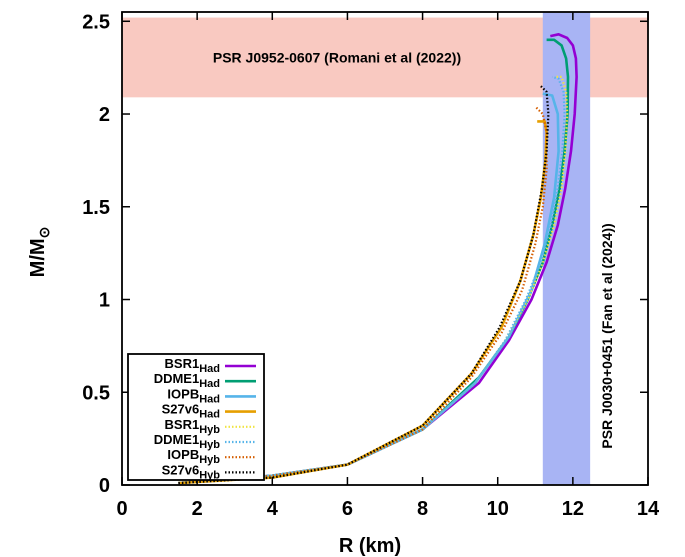 This screenshot has width=685, height=557. What do you see at coordinates (422, 509) in the screenshot?
I see `x-tick-label: 8` at bounding box center [422, 509].